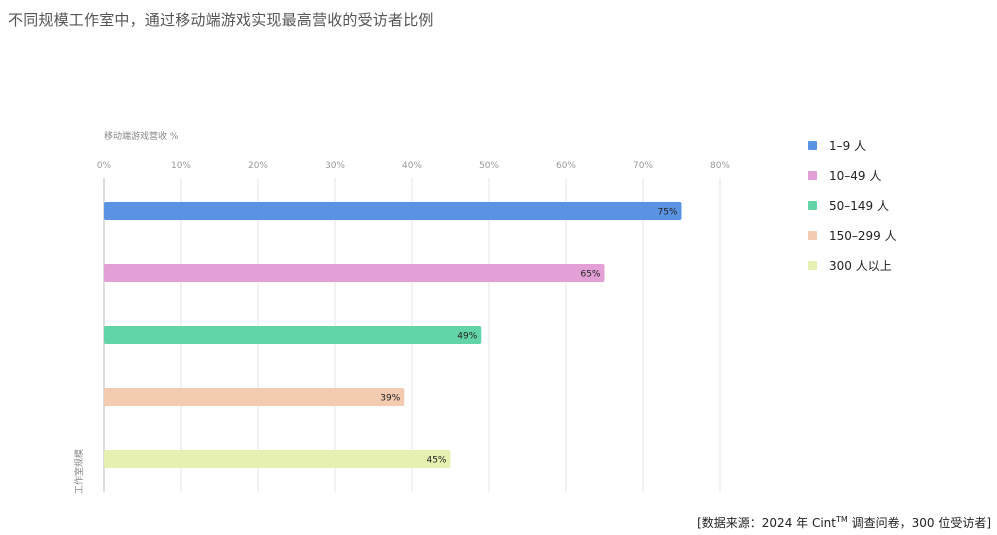 This screenshot has width=997, height=535. I want to click on source-suffix: 调查问卷，300 位受访者], so click(919, 523).